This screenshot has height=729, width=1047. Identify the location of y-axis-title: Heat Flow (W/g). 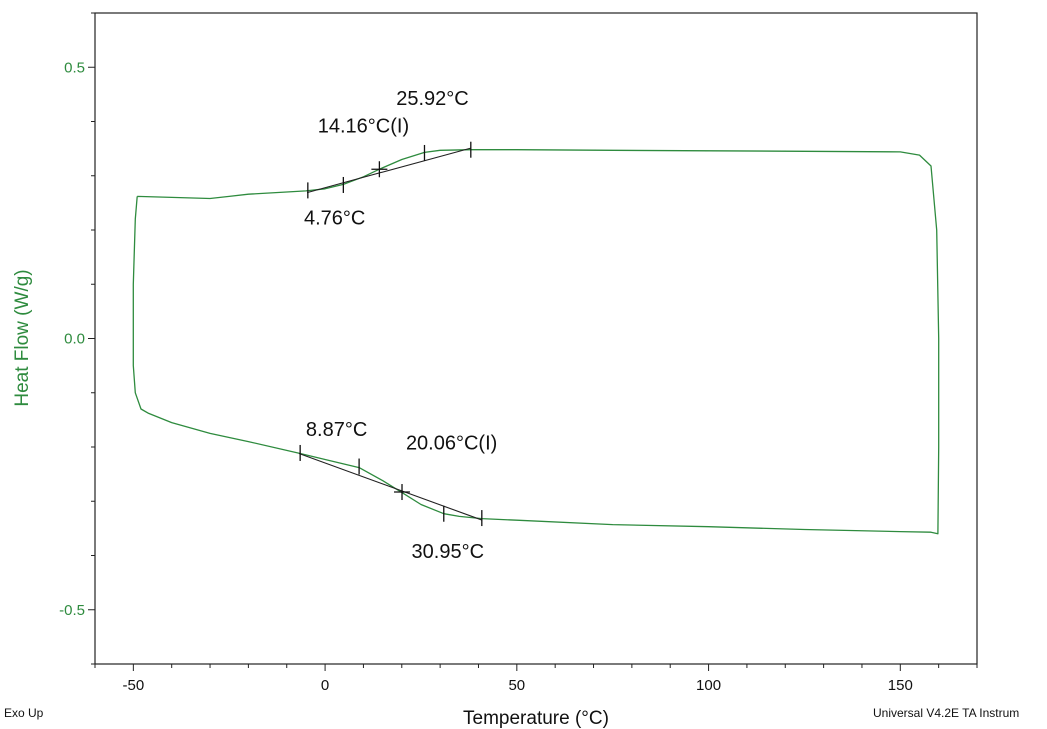
(22, 337).